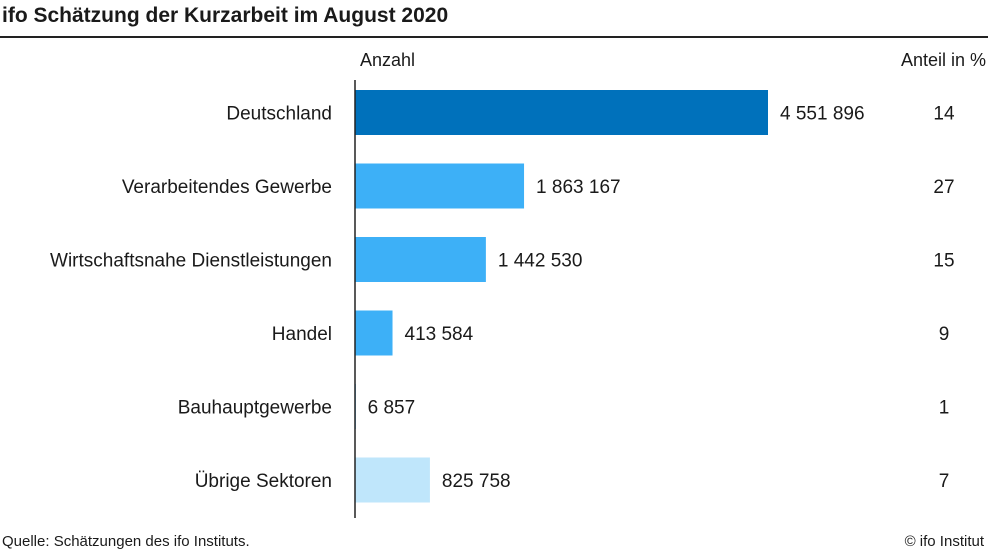 Image resolution: width=990 pixels, height=557 pixels. I want to click on value-label: 413 584, so click(439, 334).